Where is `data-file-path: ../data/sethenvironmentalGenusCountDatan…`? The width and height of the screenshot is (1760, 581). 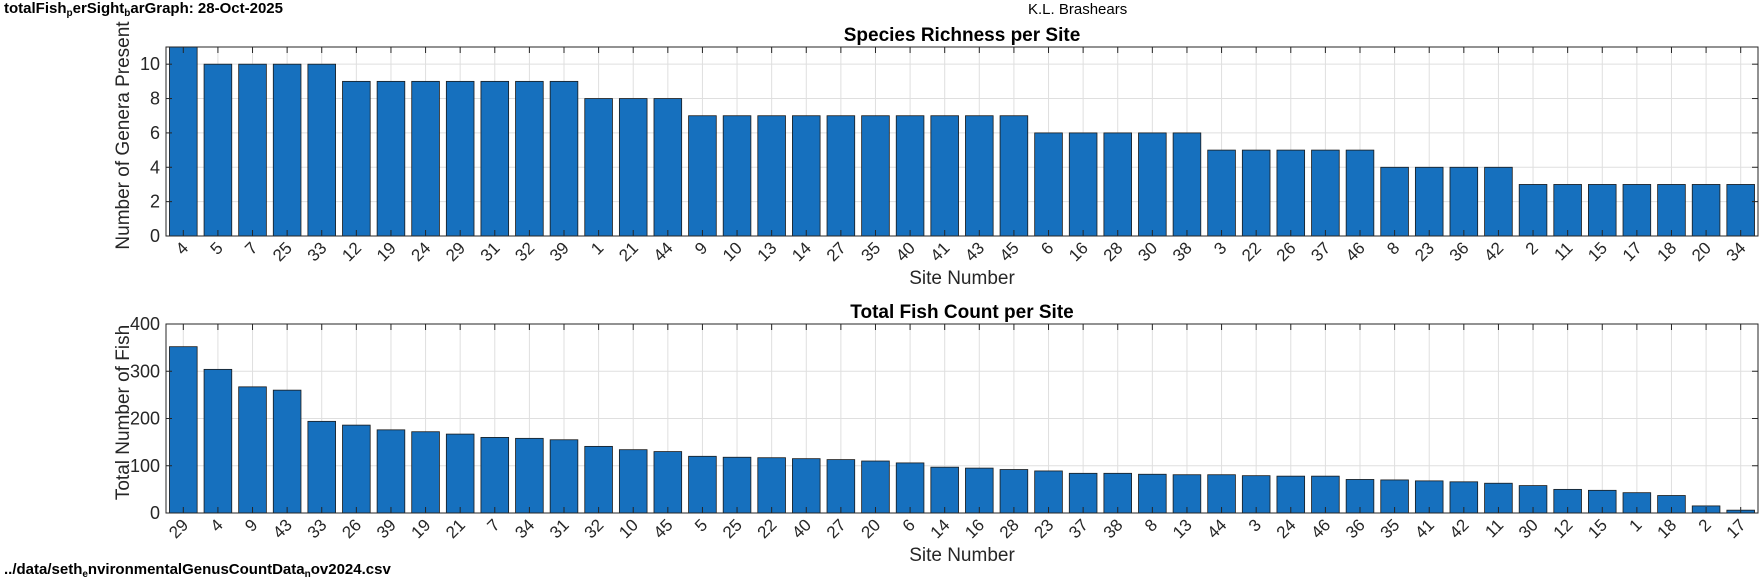 data-file-path: ../data/sethenvironmentalGenusCountDatan… is located at coordinates (197, 570).